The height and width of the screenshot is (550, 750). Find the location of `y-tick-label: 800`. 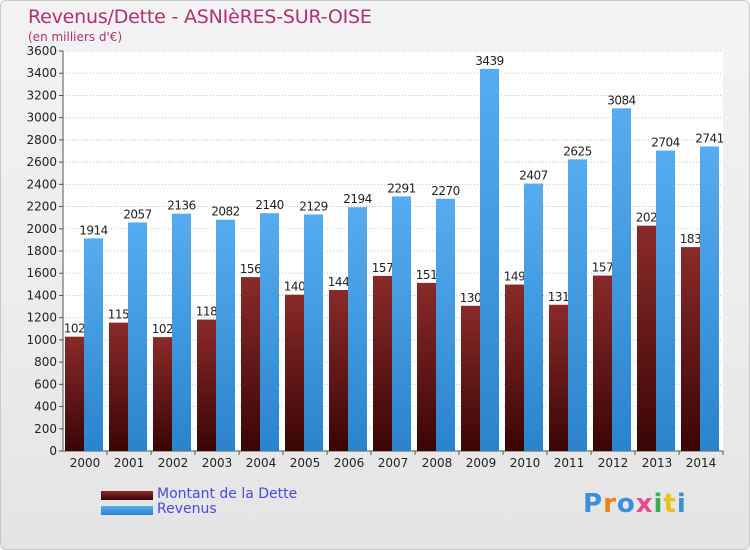

y-tick-label: 800 is located at coordinates (45, 362).